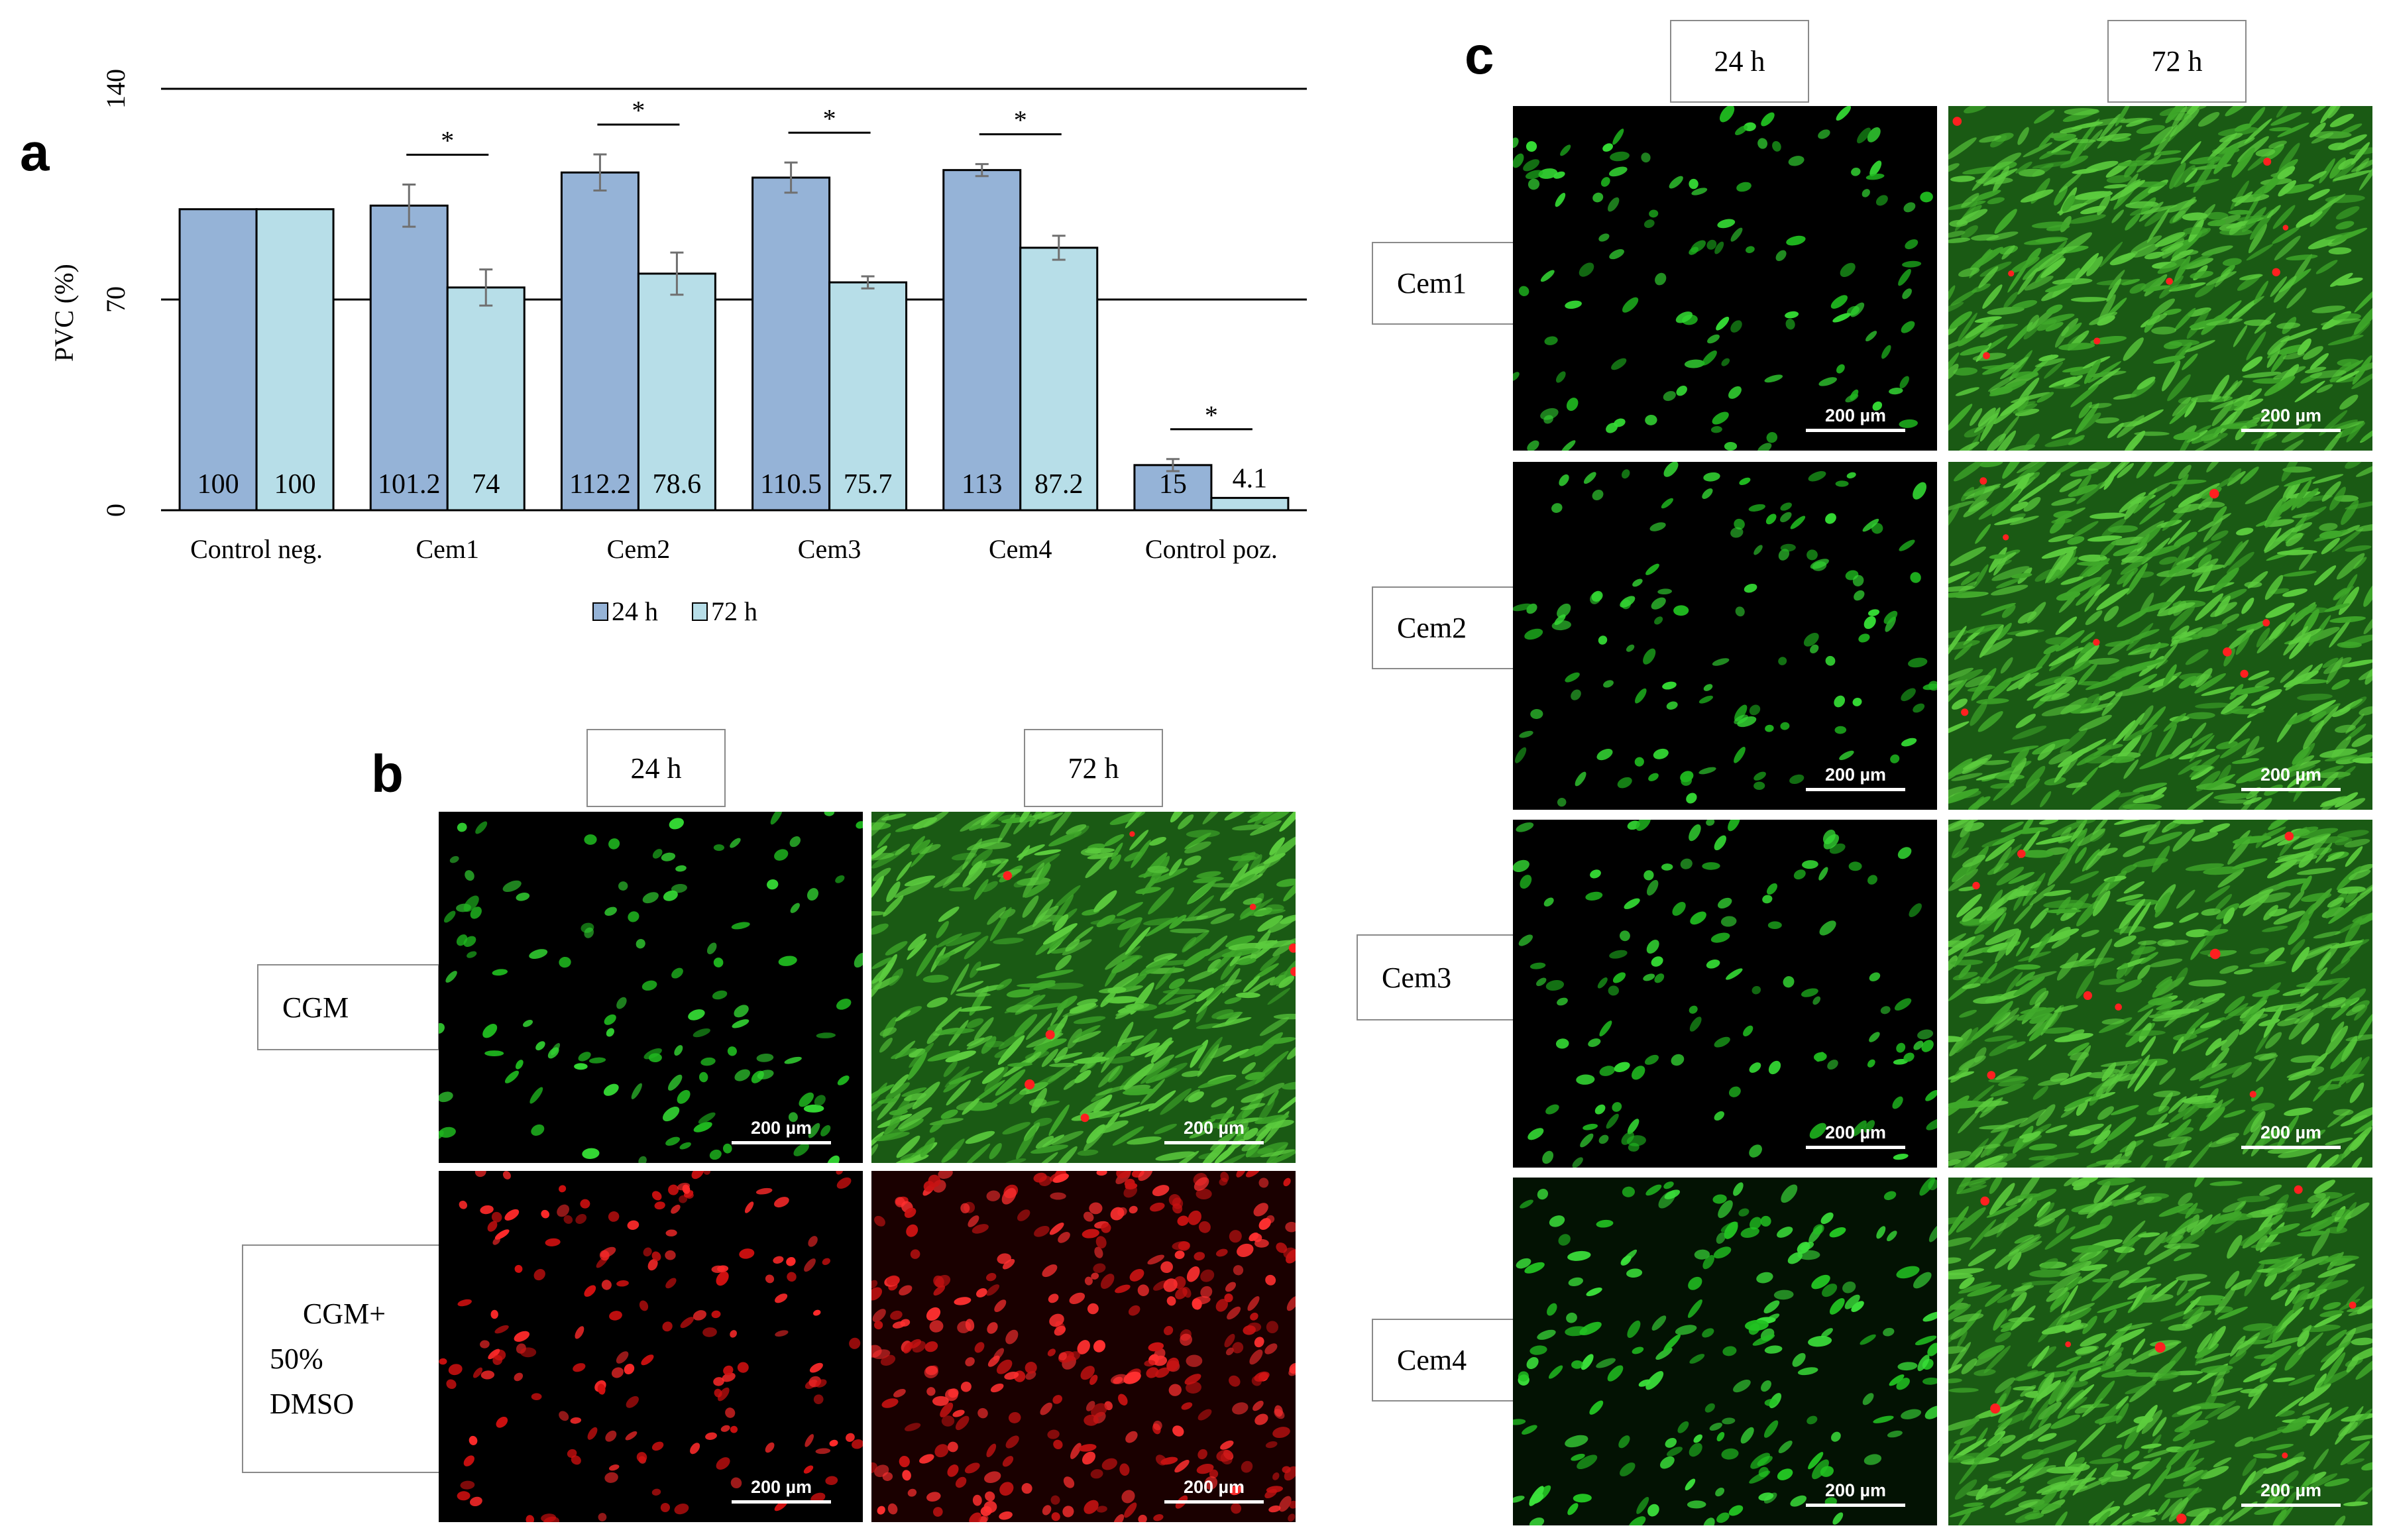 The width and height of the screenshot is (2391, 1540). Describe the element at coordinates (116, 510) in the screenshot. I see `y-tick-label: 0` at that location.